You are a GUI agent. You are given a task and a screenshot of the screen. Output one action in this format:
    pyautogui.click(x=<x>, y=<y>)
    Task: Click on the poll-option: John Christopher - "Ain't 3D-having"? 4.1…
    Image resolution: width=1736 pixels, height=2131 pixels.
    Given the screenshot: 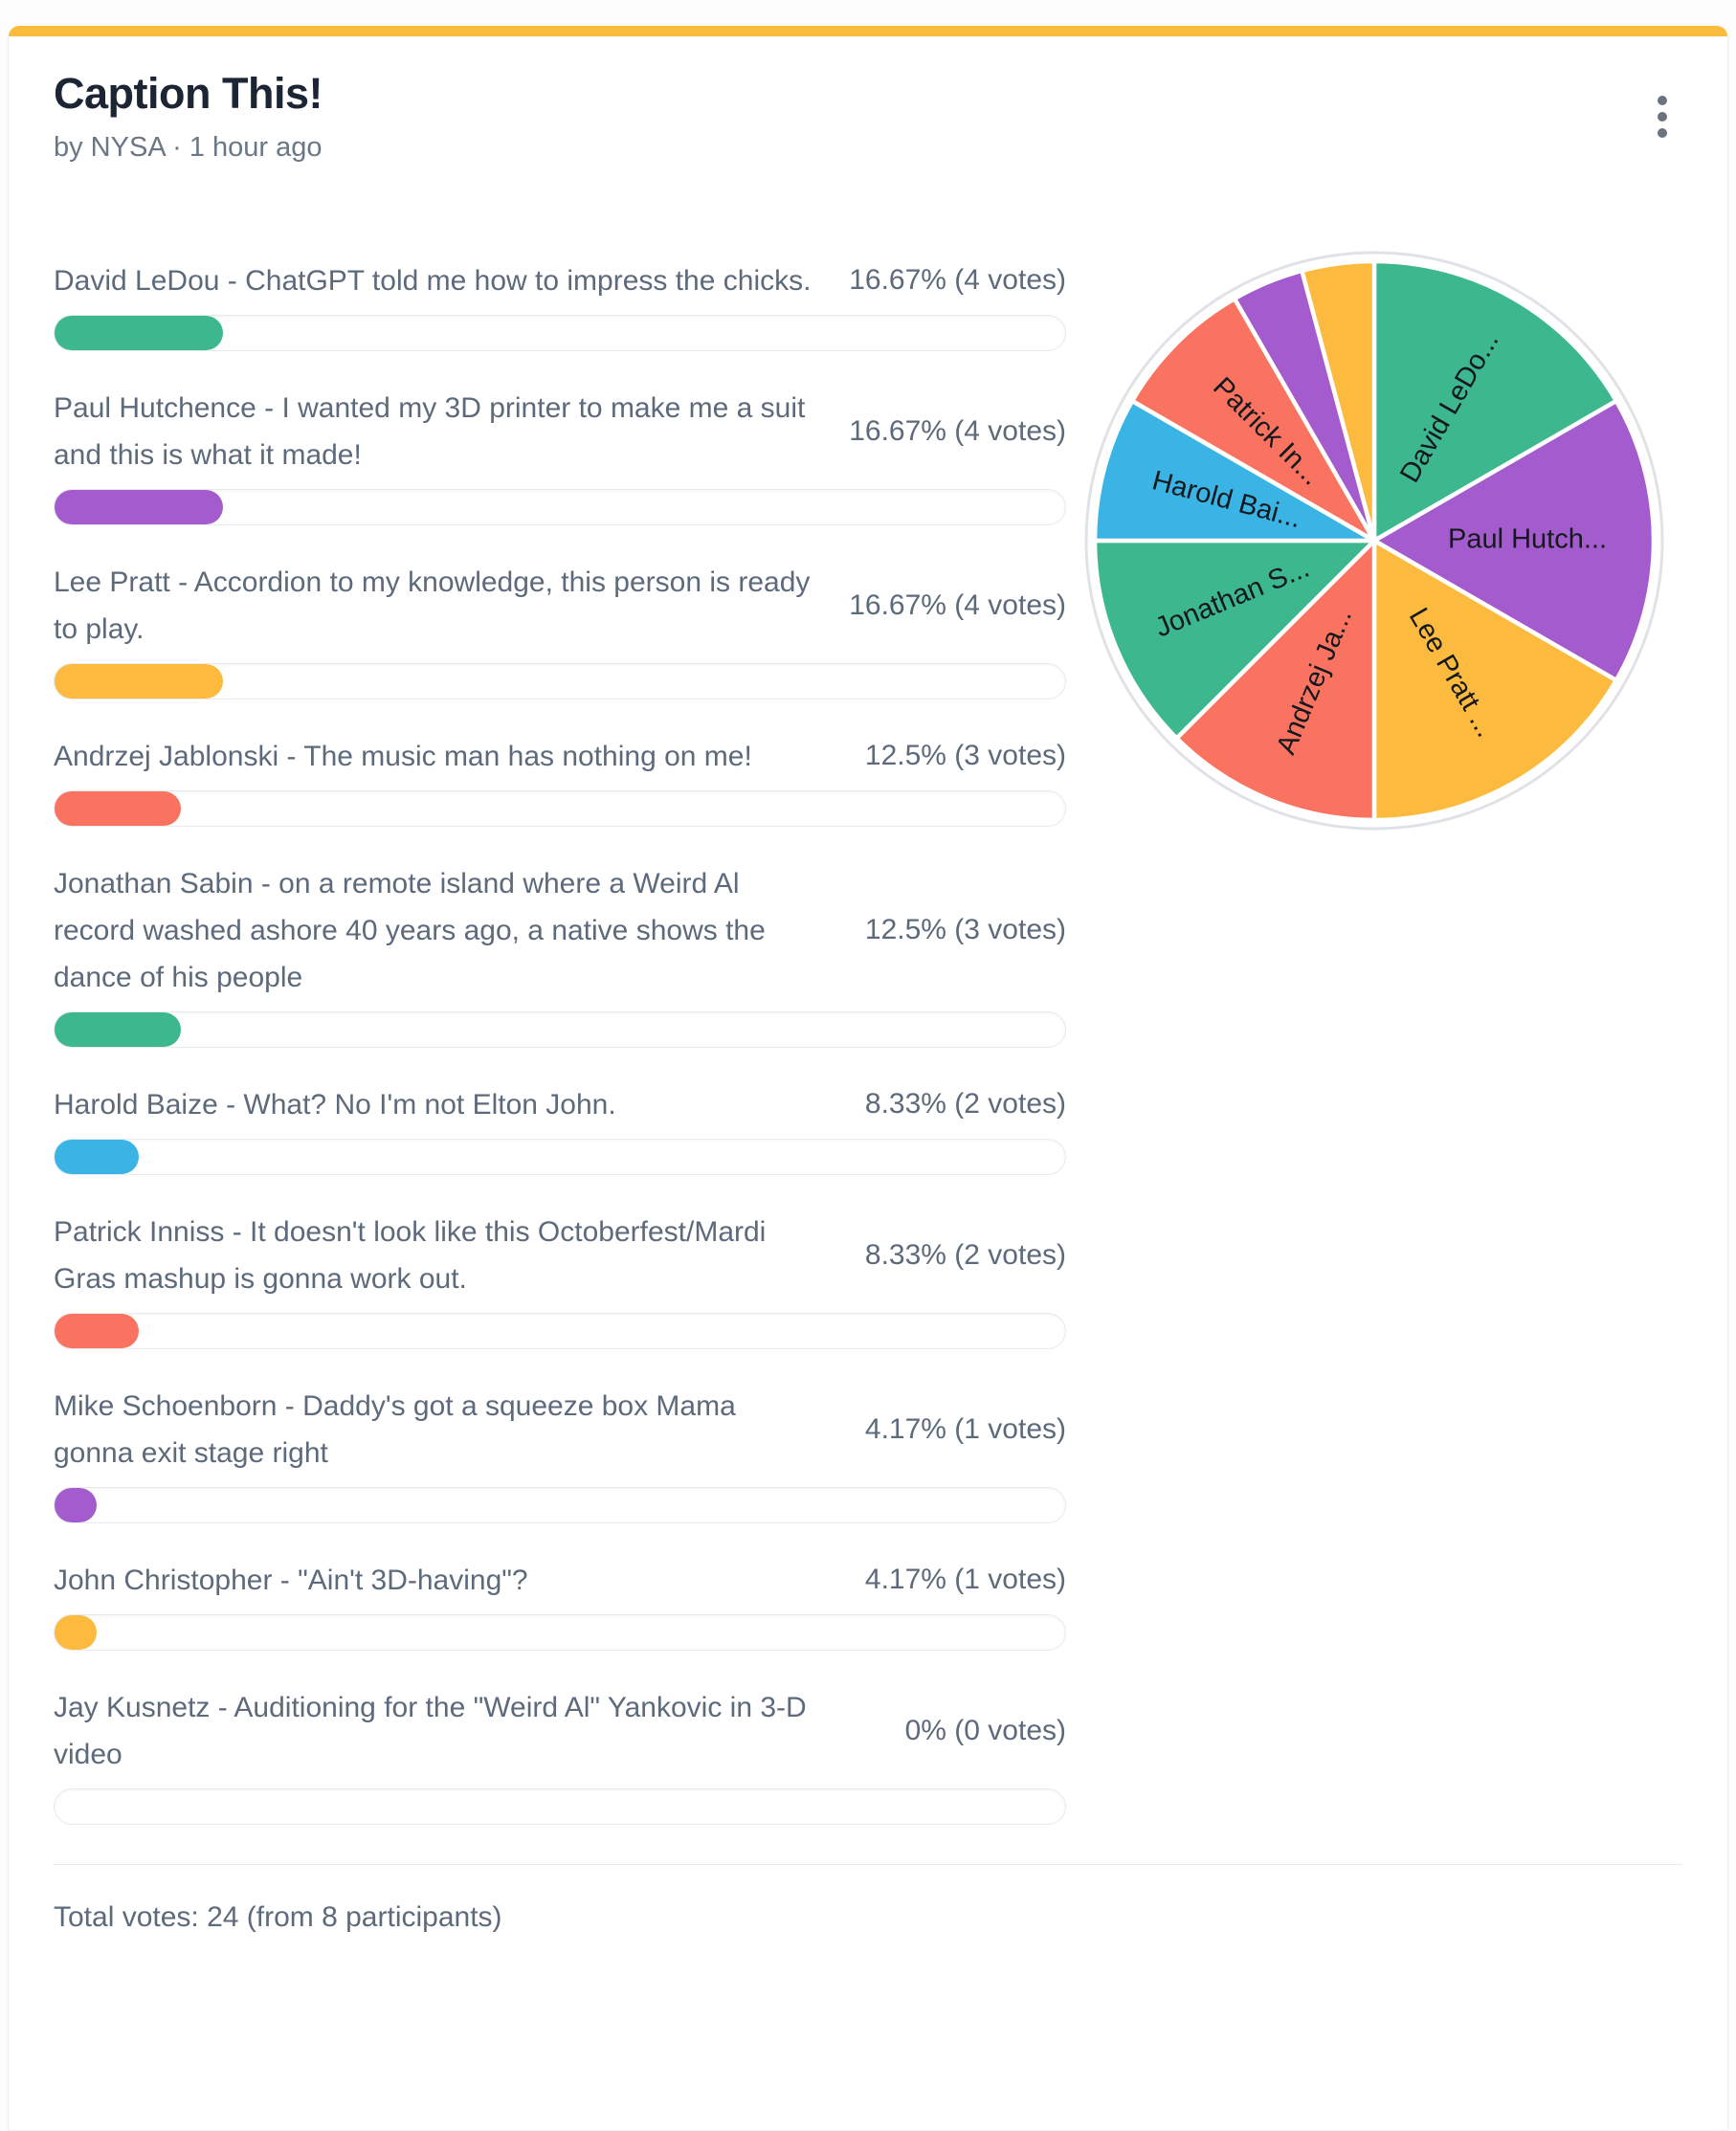 What is the action you would take?
    pyautogui.click(x=560, y=1604)
    